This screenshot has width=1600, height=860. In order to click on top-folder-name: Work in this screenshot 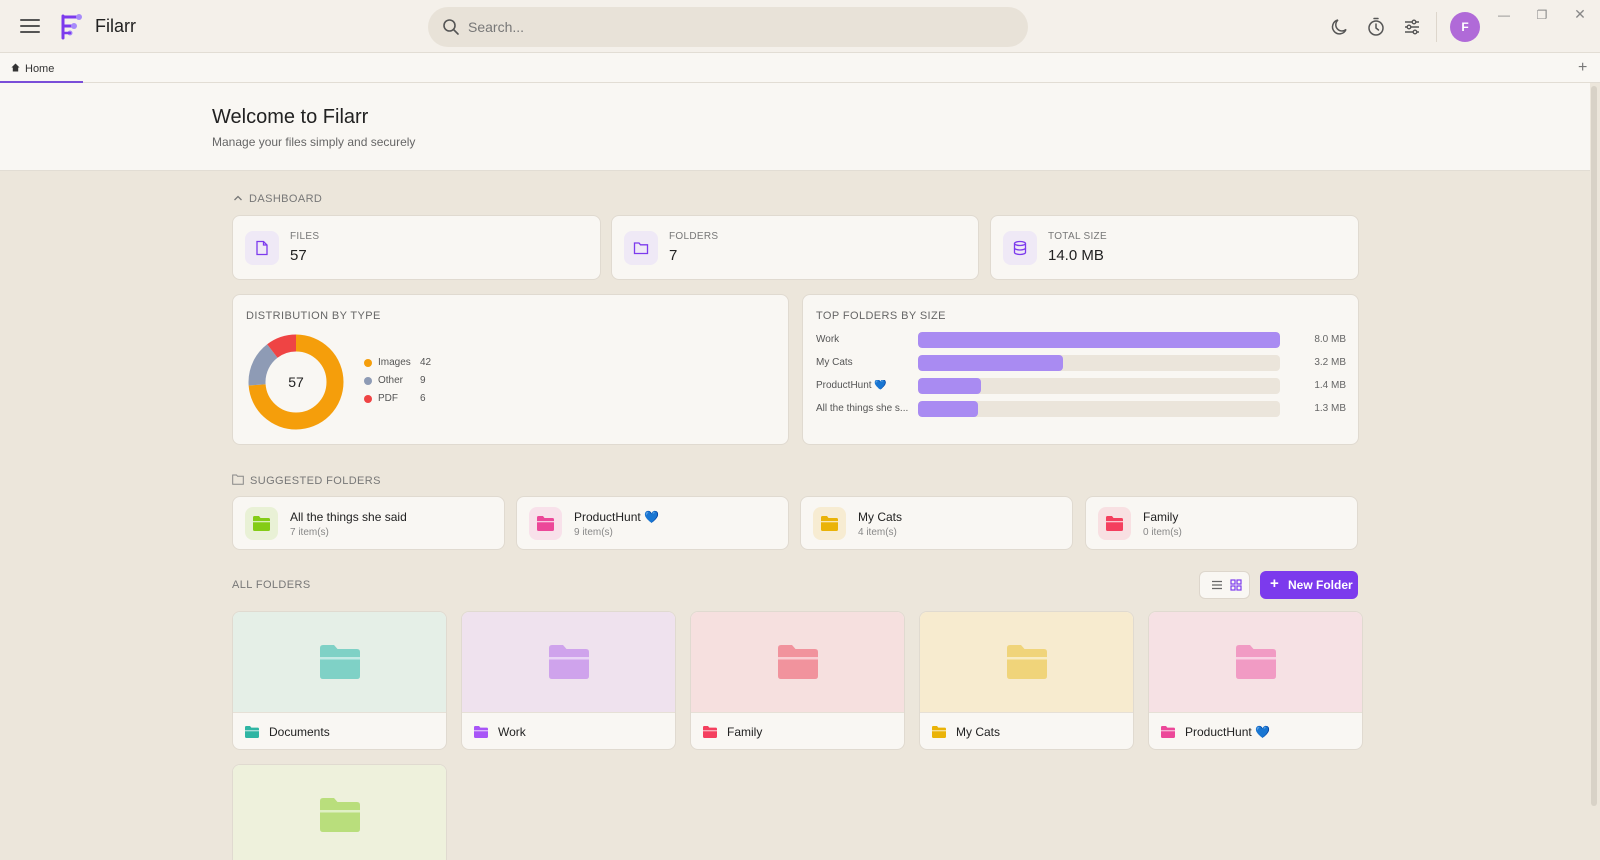, I will do `click(828, 339)`.